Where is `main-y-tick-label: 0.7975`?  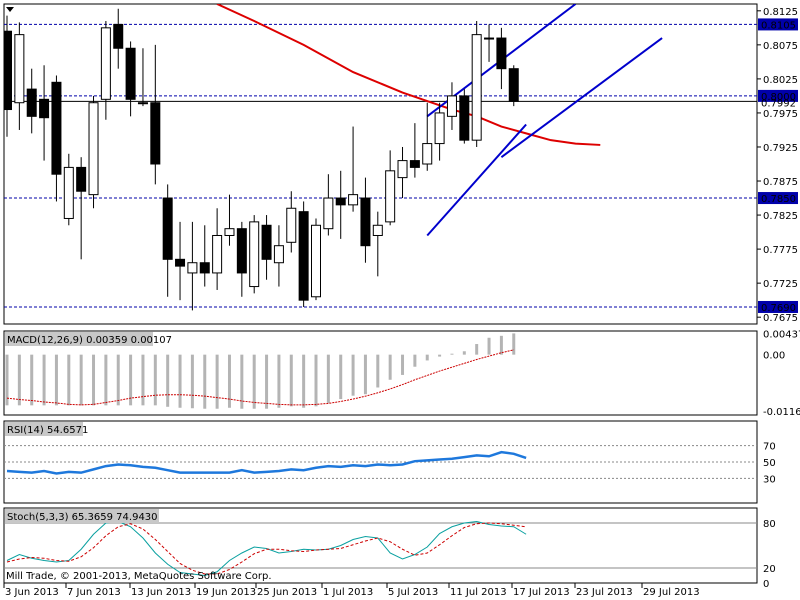 main-y-tick-label: 0.7975 is located at coordinates (780, 114).